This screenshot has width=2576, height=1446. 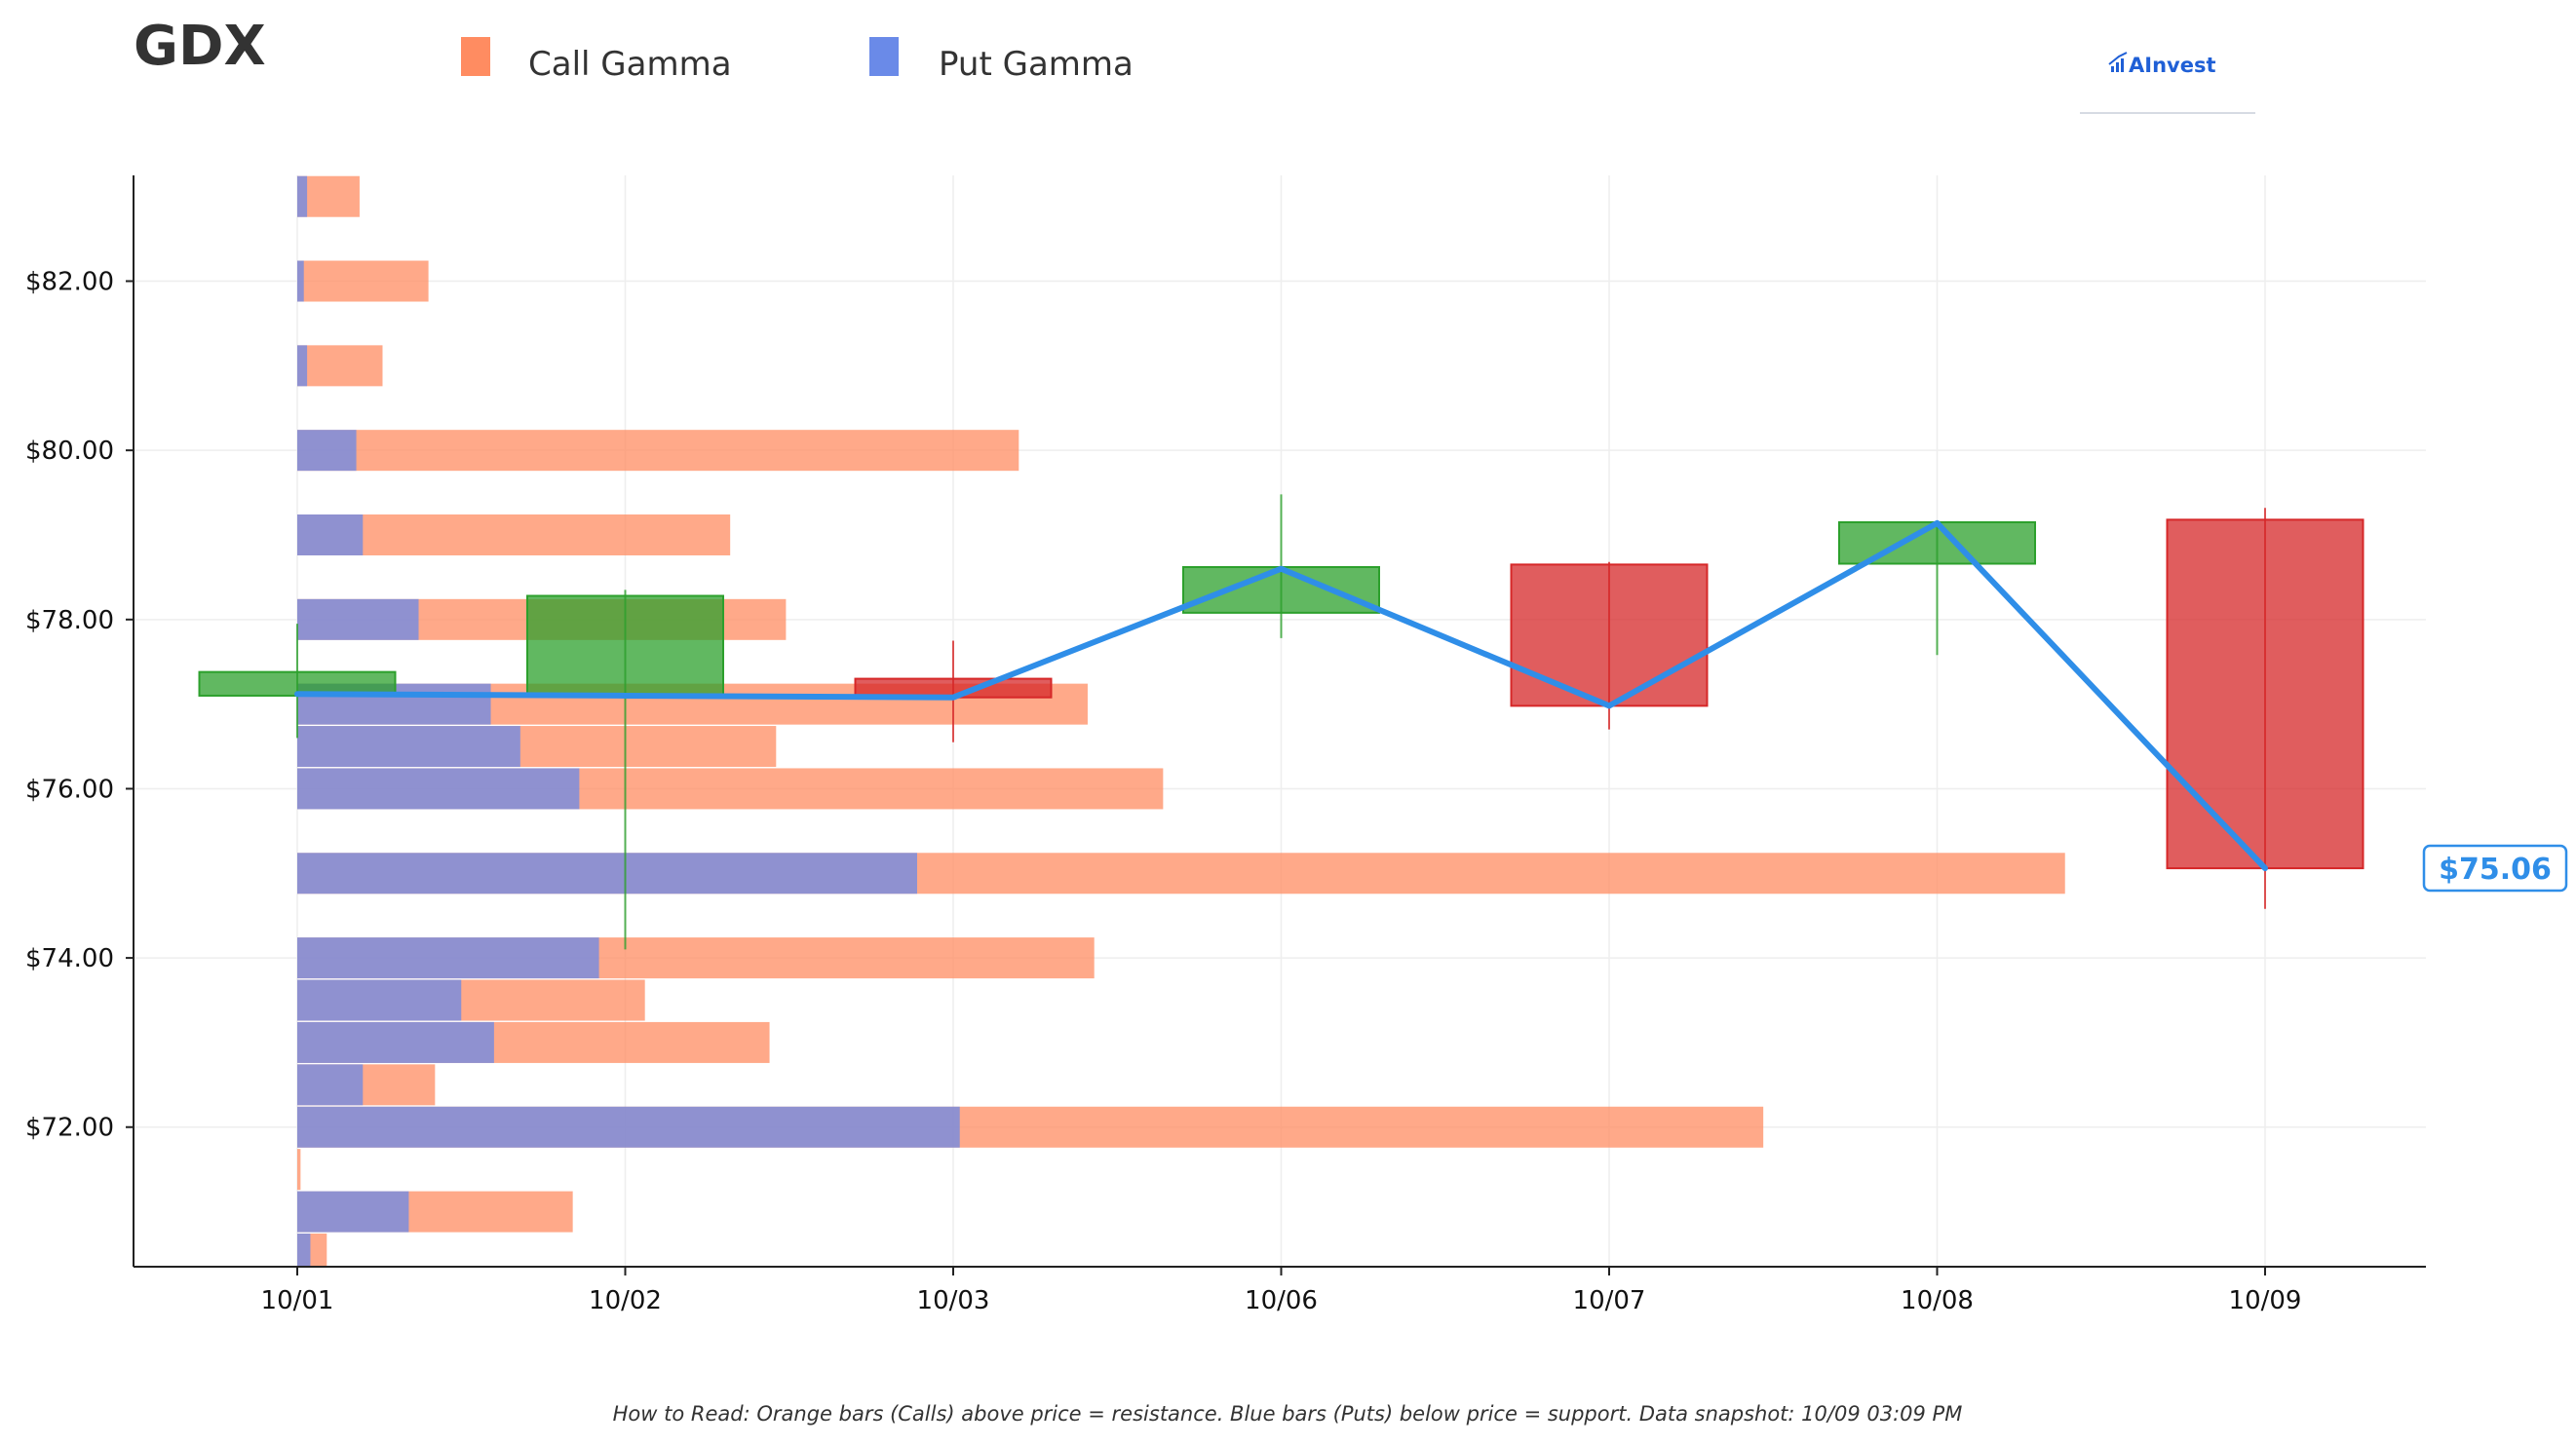 What do you see at coordinates (69, 282) in the screenshot?
I see `y-tick-label: $82.00` at bounding box center [69, 282].